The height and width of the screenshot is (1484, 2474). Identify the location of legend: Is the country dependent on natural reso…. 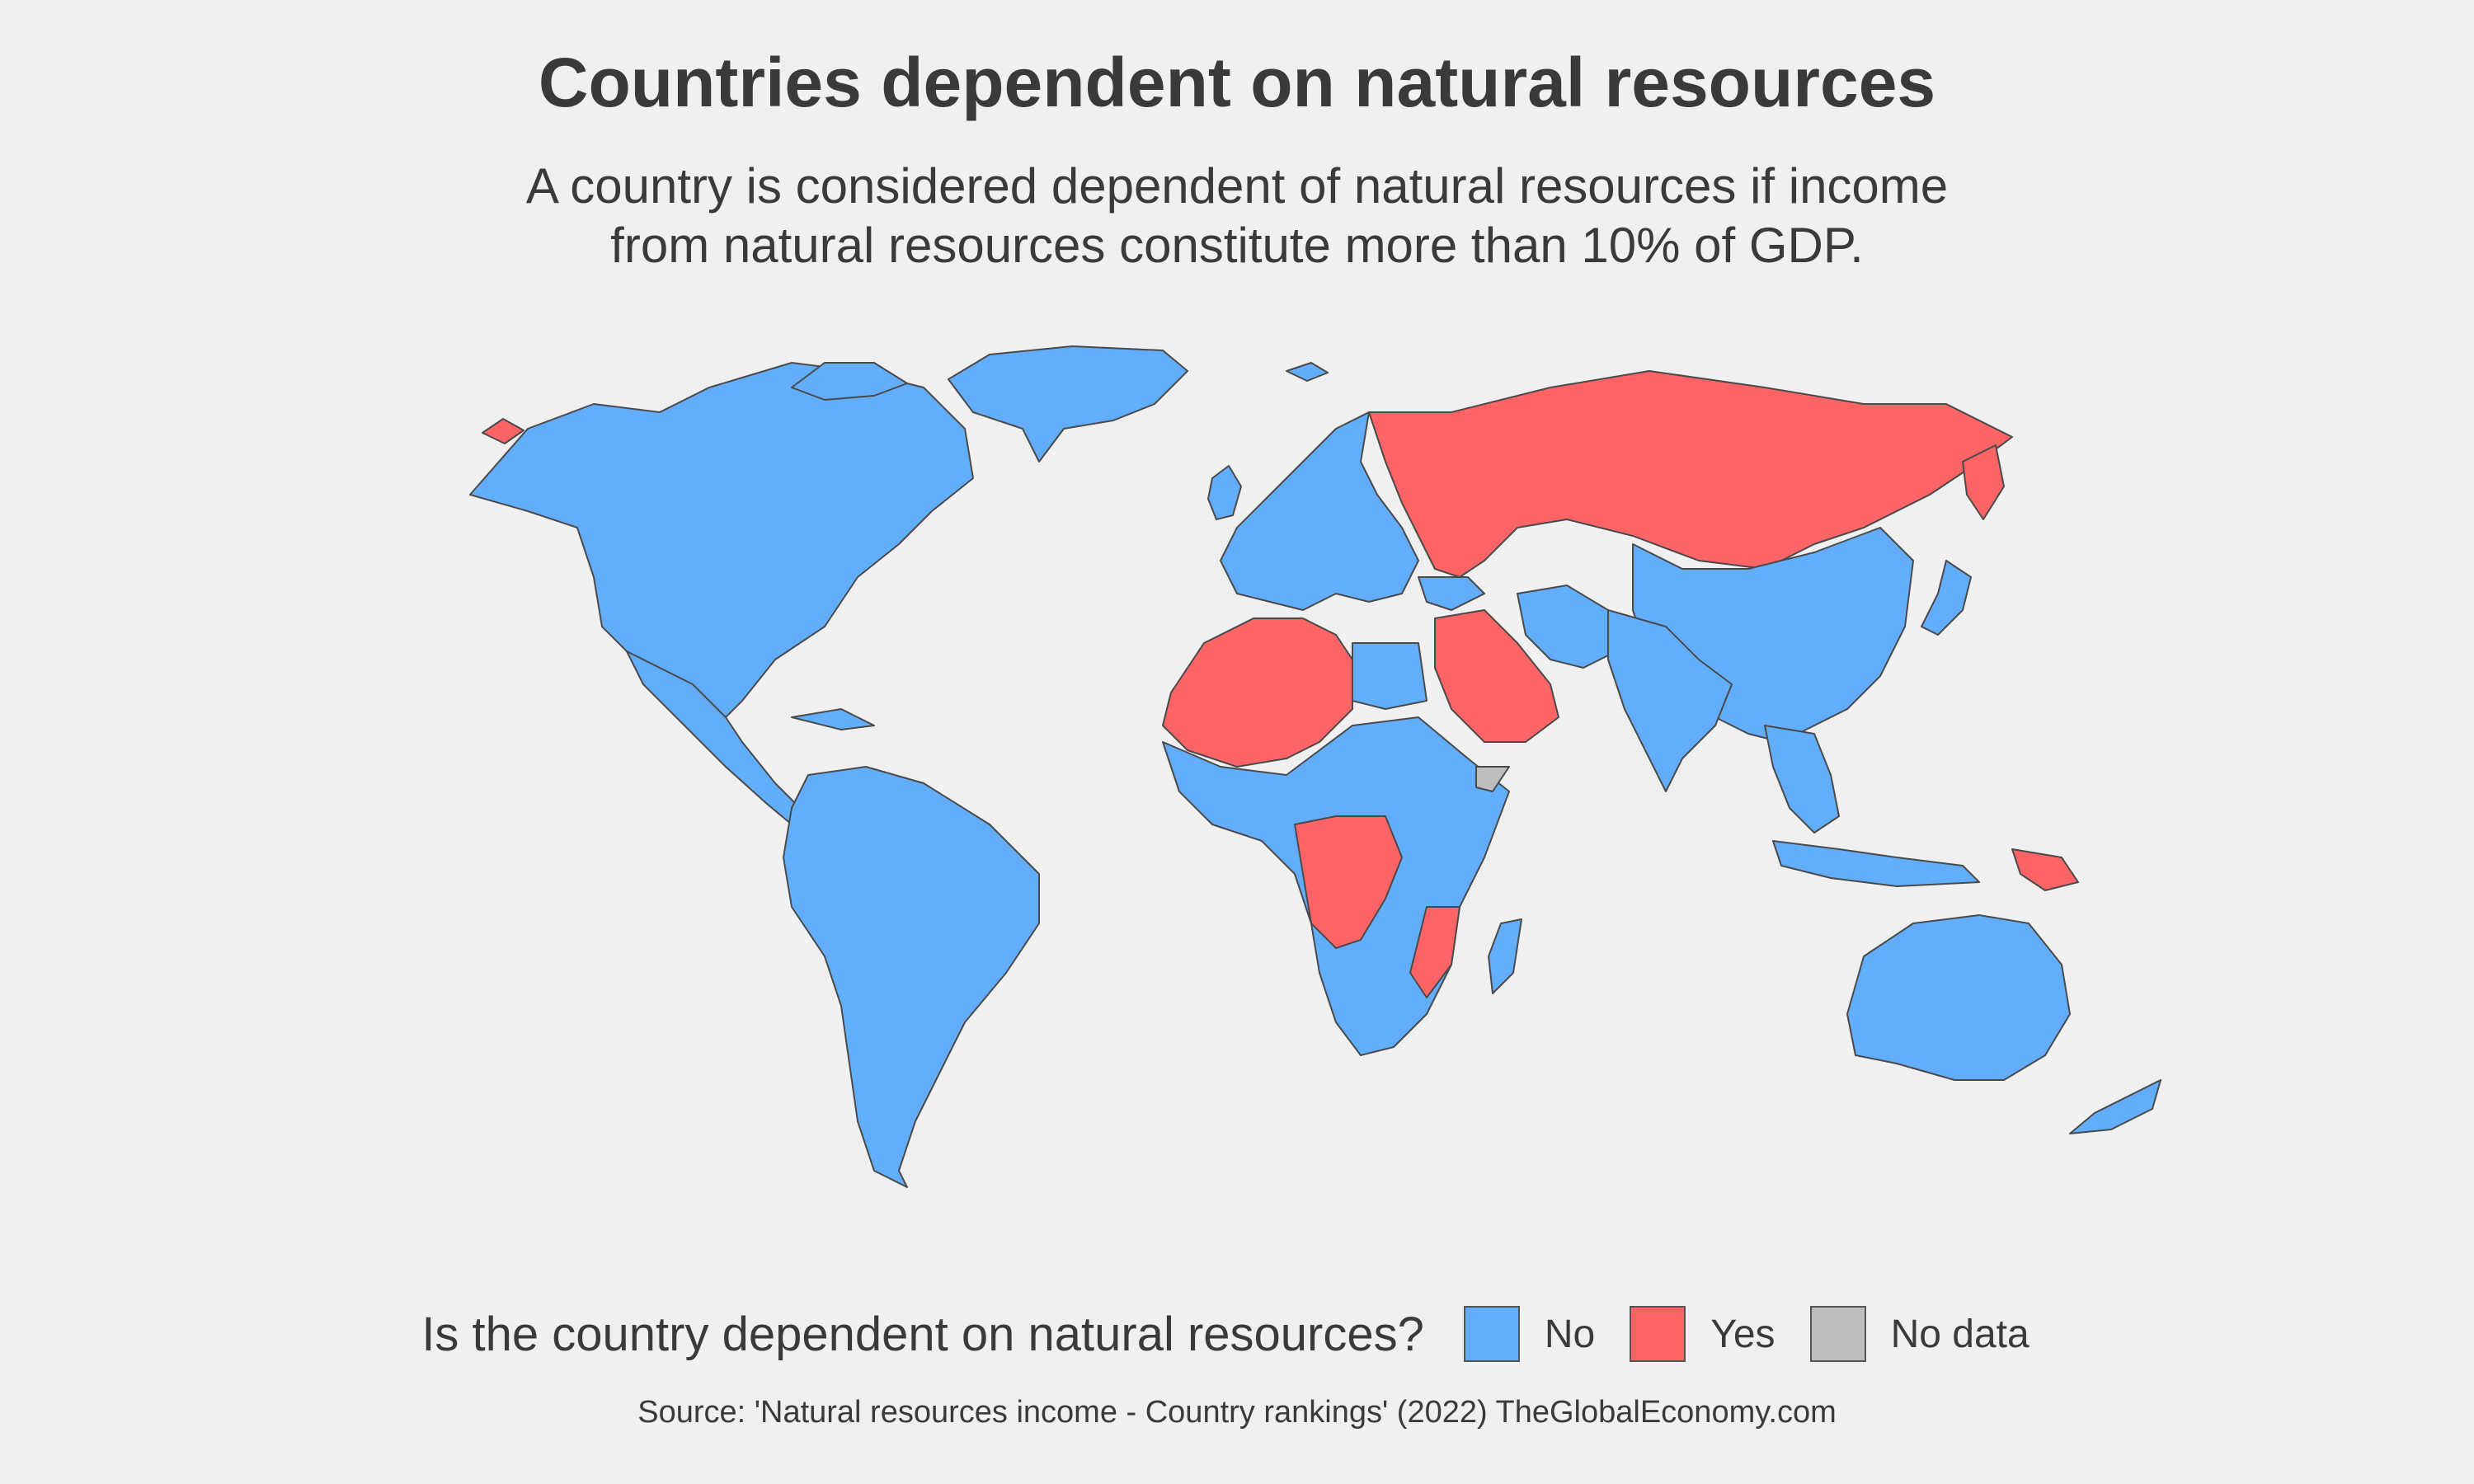
(1237, 1334).